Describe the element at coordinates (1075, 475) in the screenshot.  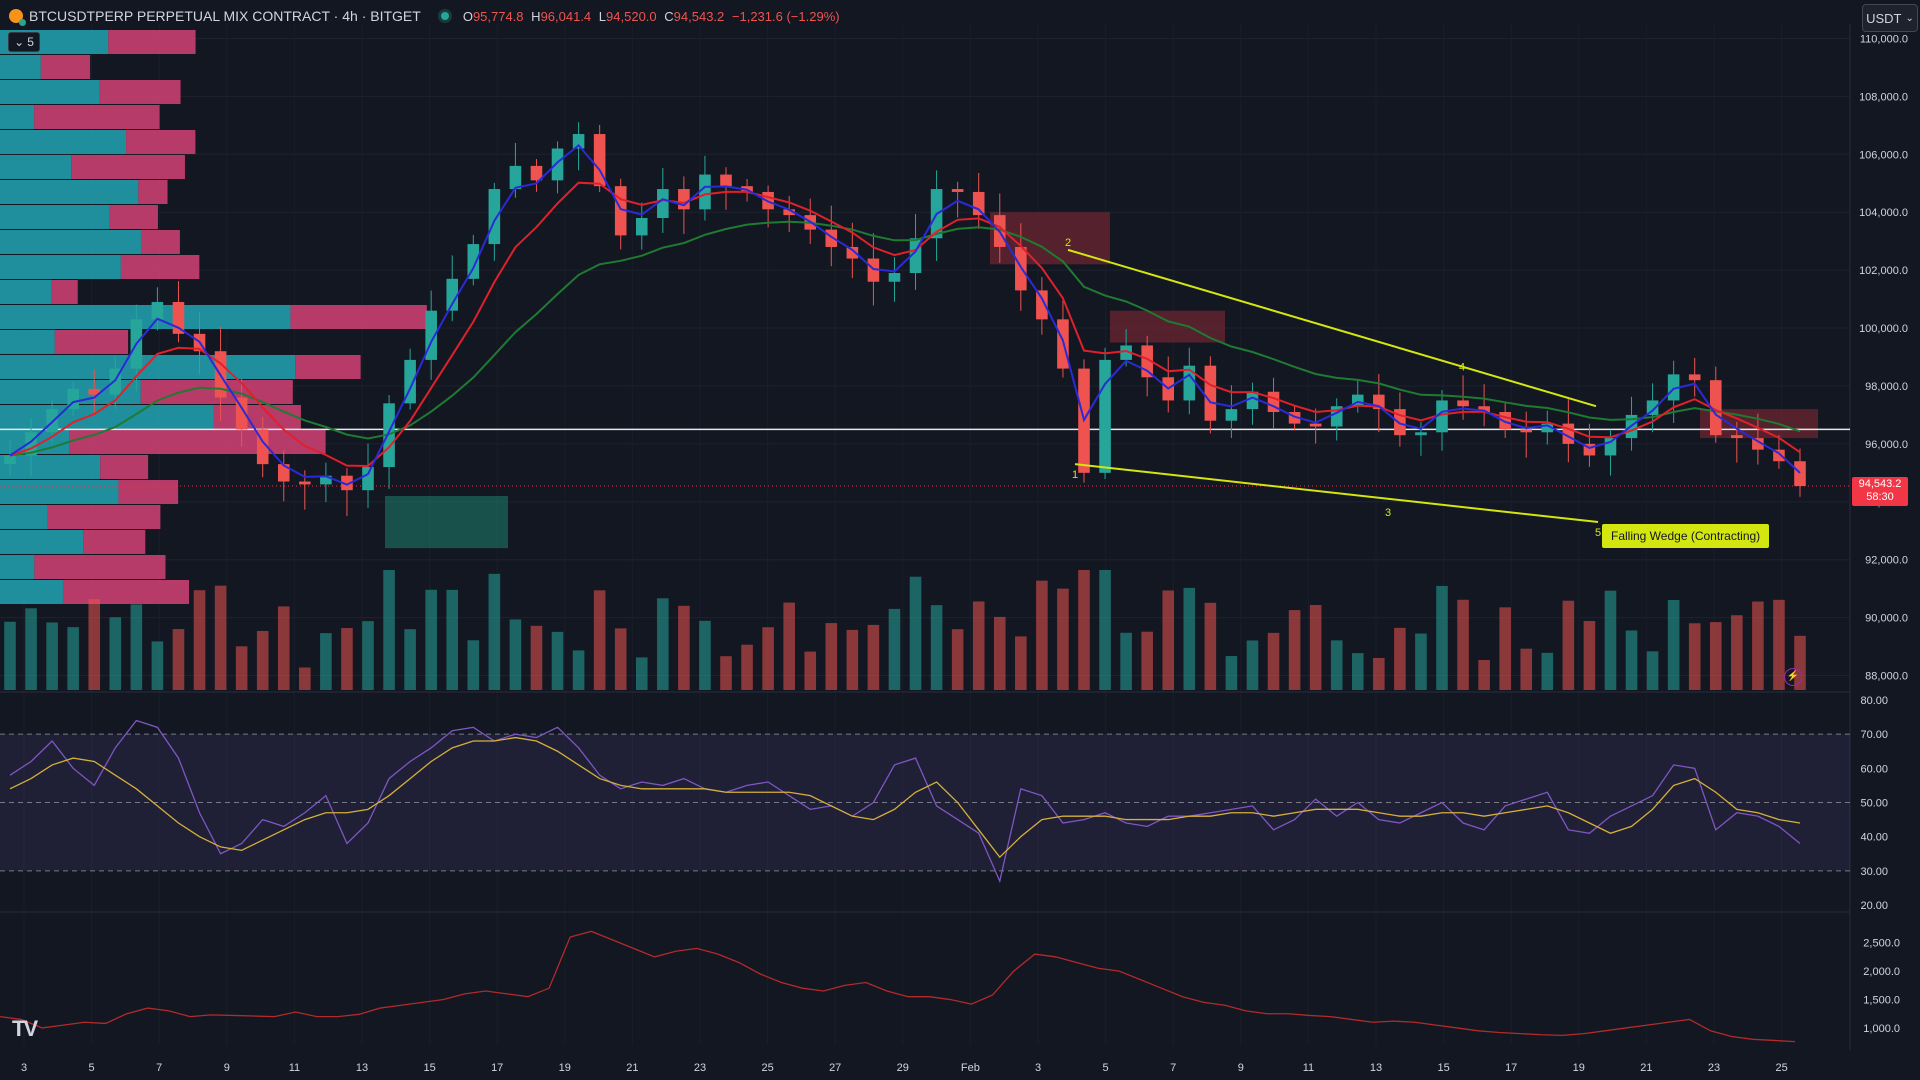
I see `wedge-point-label: 1` at that location.